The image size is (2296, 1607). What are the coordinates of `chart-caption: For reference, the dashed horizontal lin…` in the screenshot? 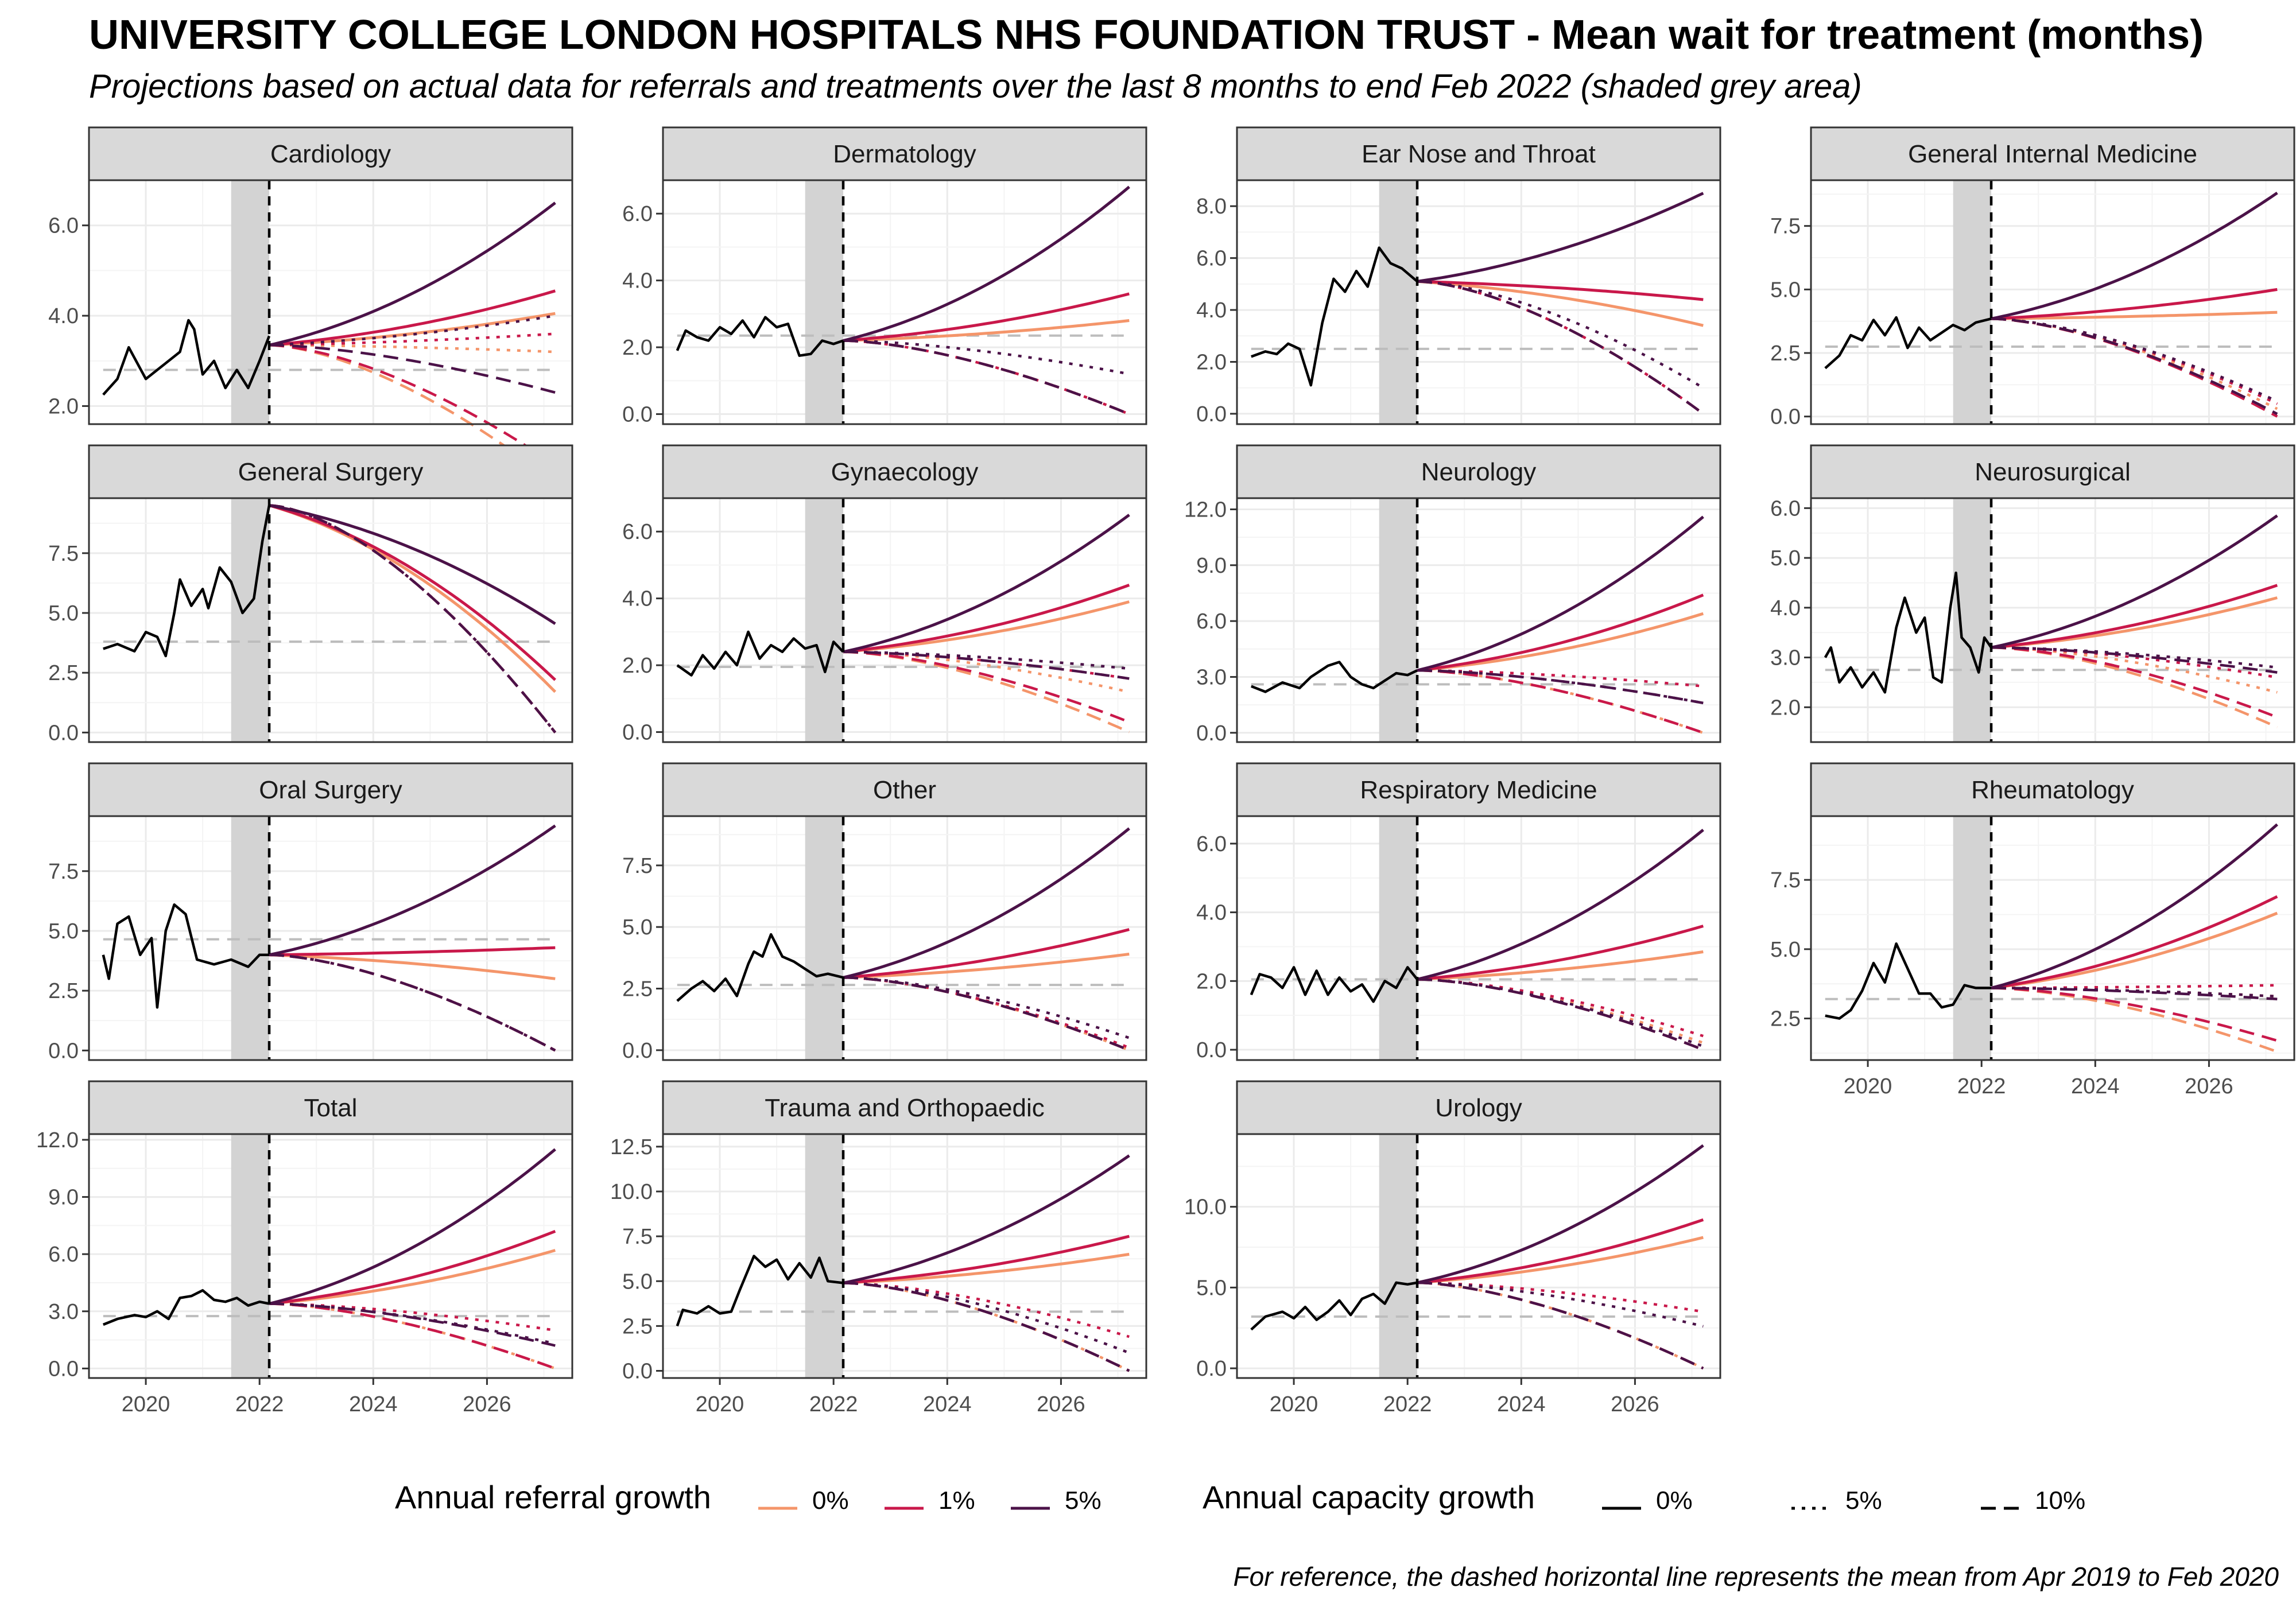 It's located at (1756, 1577).